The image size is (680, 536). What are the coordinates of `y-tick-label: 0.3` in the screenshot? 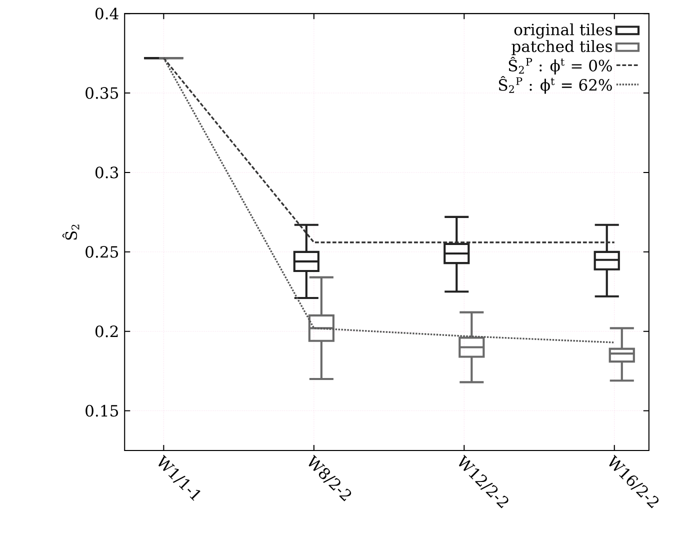 It's located at (106, 172).